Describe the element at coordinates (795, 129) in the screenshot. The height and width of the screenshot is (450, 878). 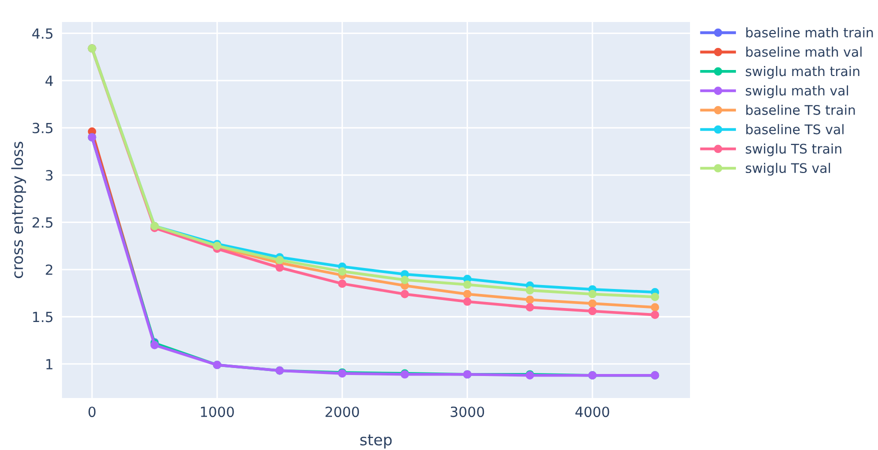
I see `legend-label: baseline TS val` at that location.